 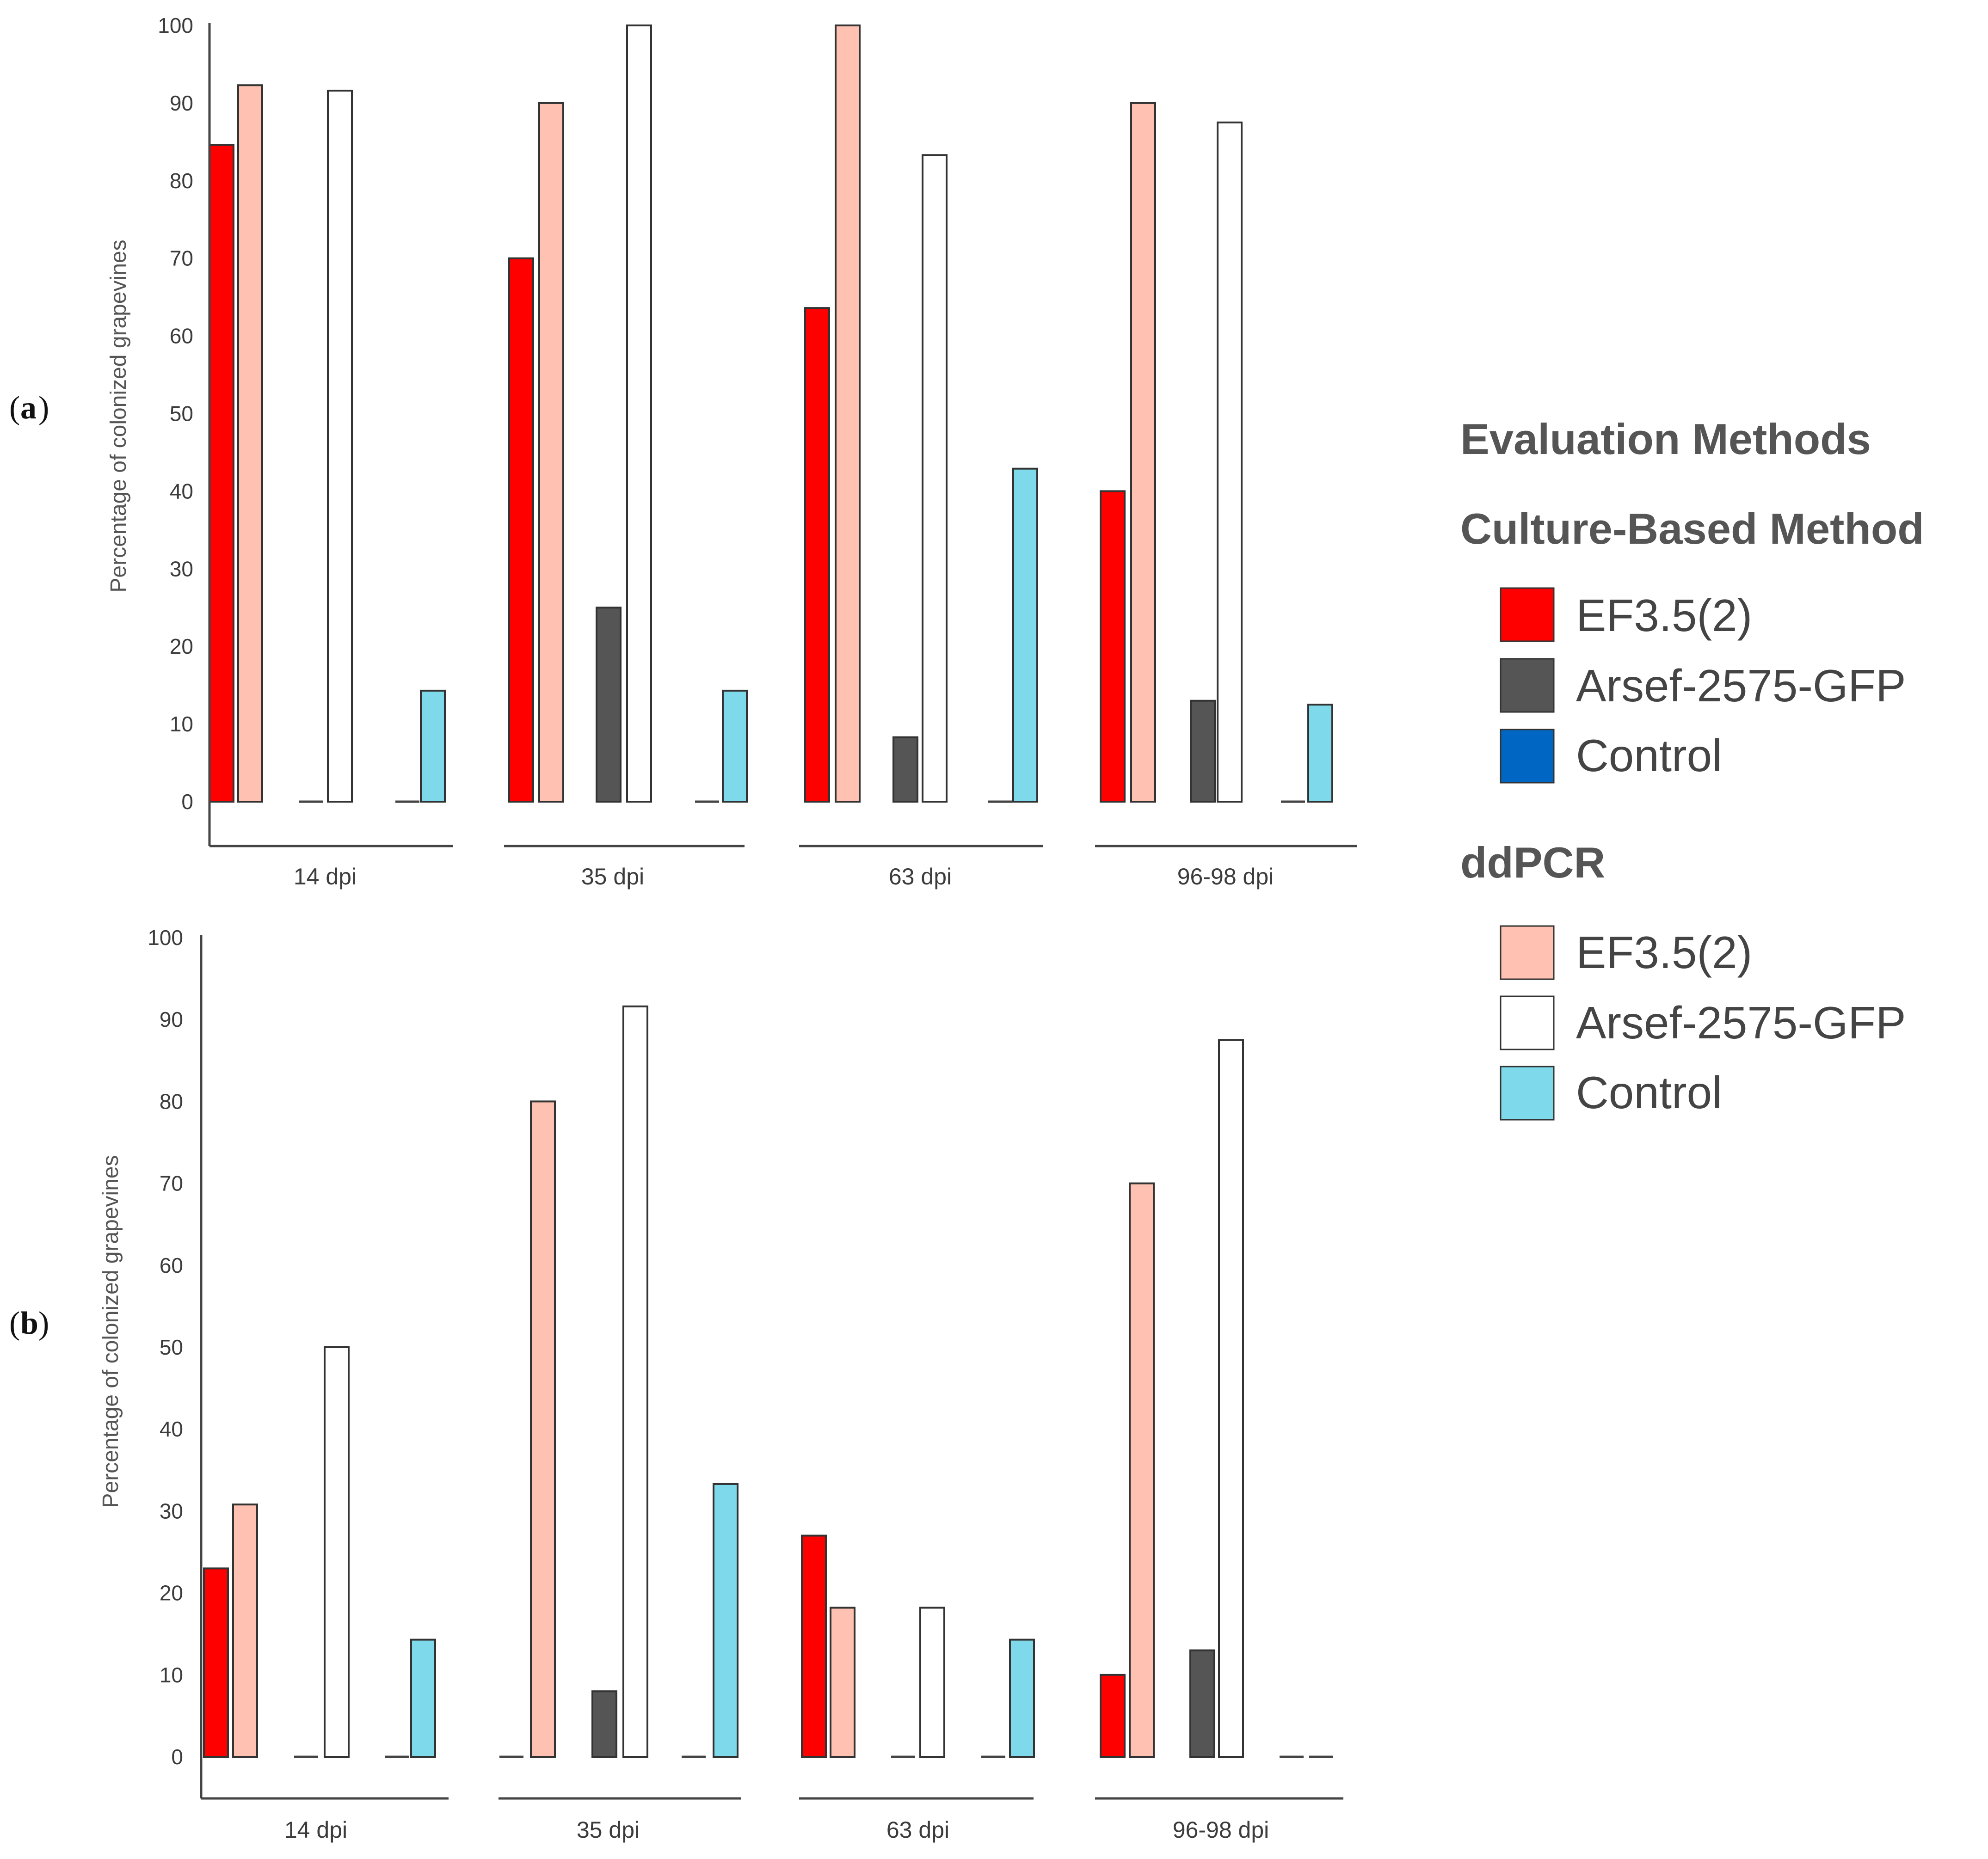 I want to click on panel-a-y-ticks: 0 10 20 30 40 50 60 70 80 90 100, so click(x=175, y=414).